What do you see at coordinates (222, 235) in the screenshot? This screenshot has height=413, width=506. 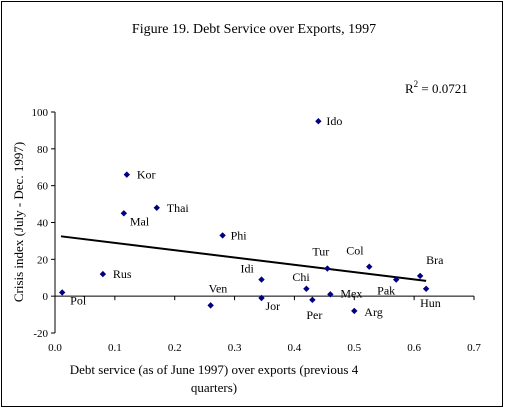 I see `data-point-phi` at bounding box center [222, 235].